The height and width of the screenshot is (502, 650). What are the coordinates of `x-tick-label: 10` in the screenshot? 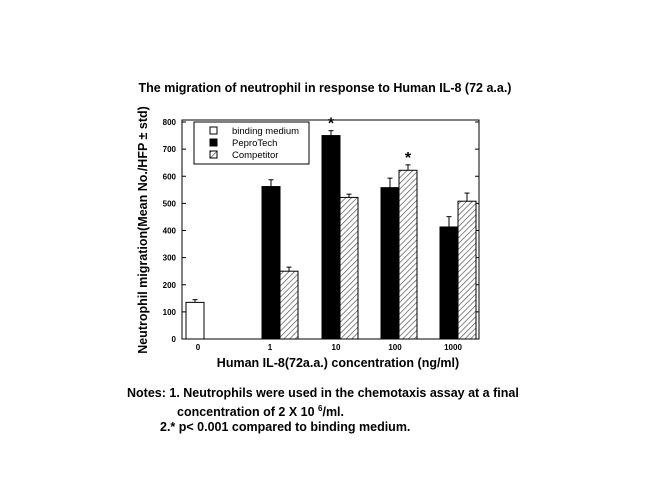 It's located at (336, 347).